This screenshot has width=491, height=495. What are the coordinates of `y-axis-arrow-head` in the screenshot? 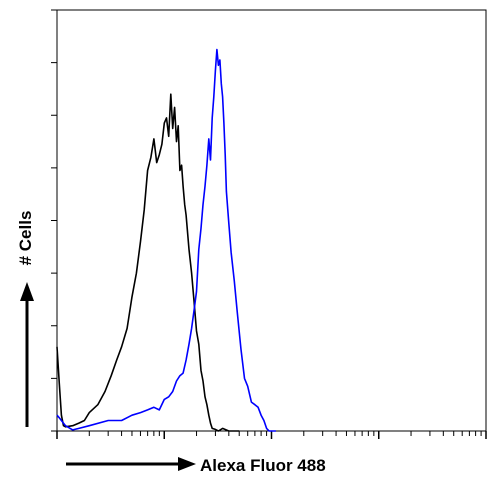 It's located at (27, 291).